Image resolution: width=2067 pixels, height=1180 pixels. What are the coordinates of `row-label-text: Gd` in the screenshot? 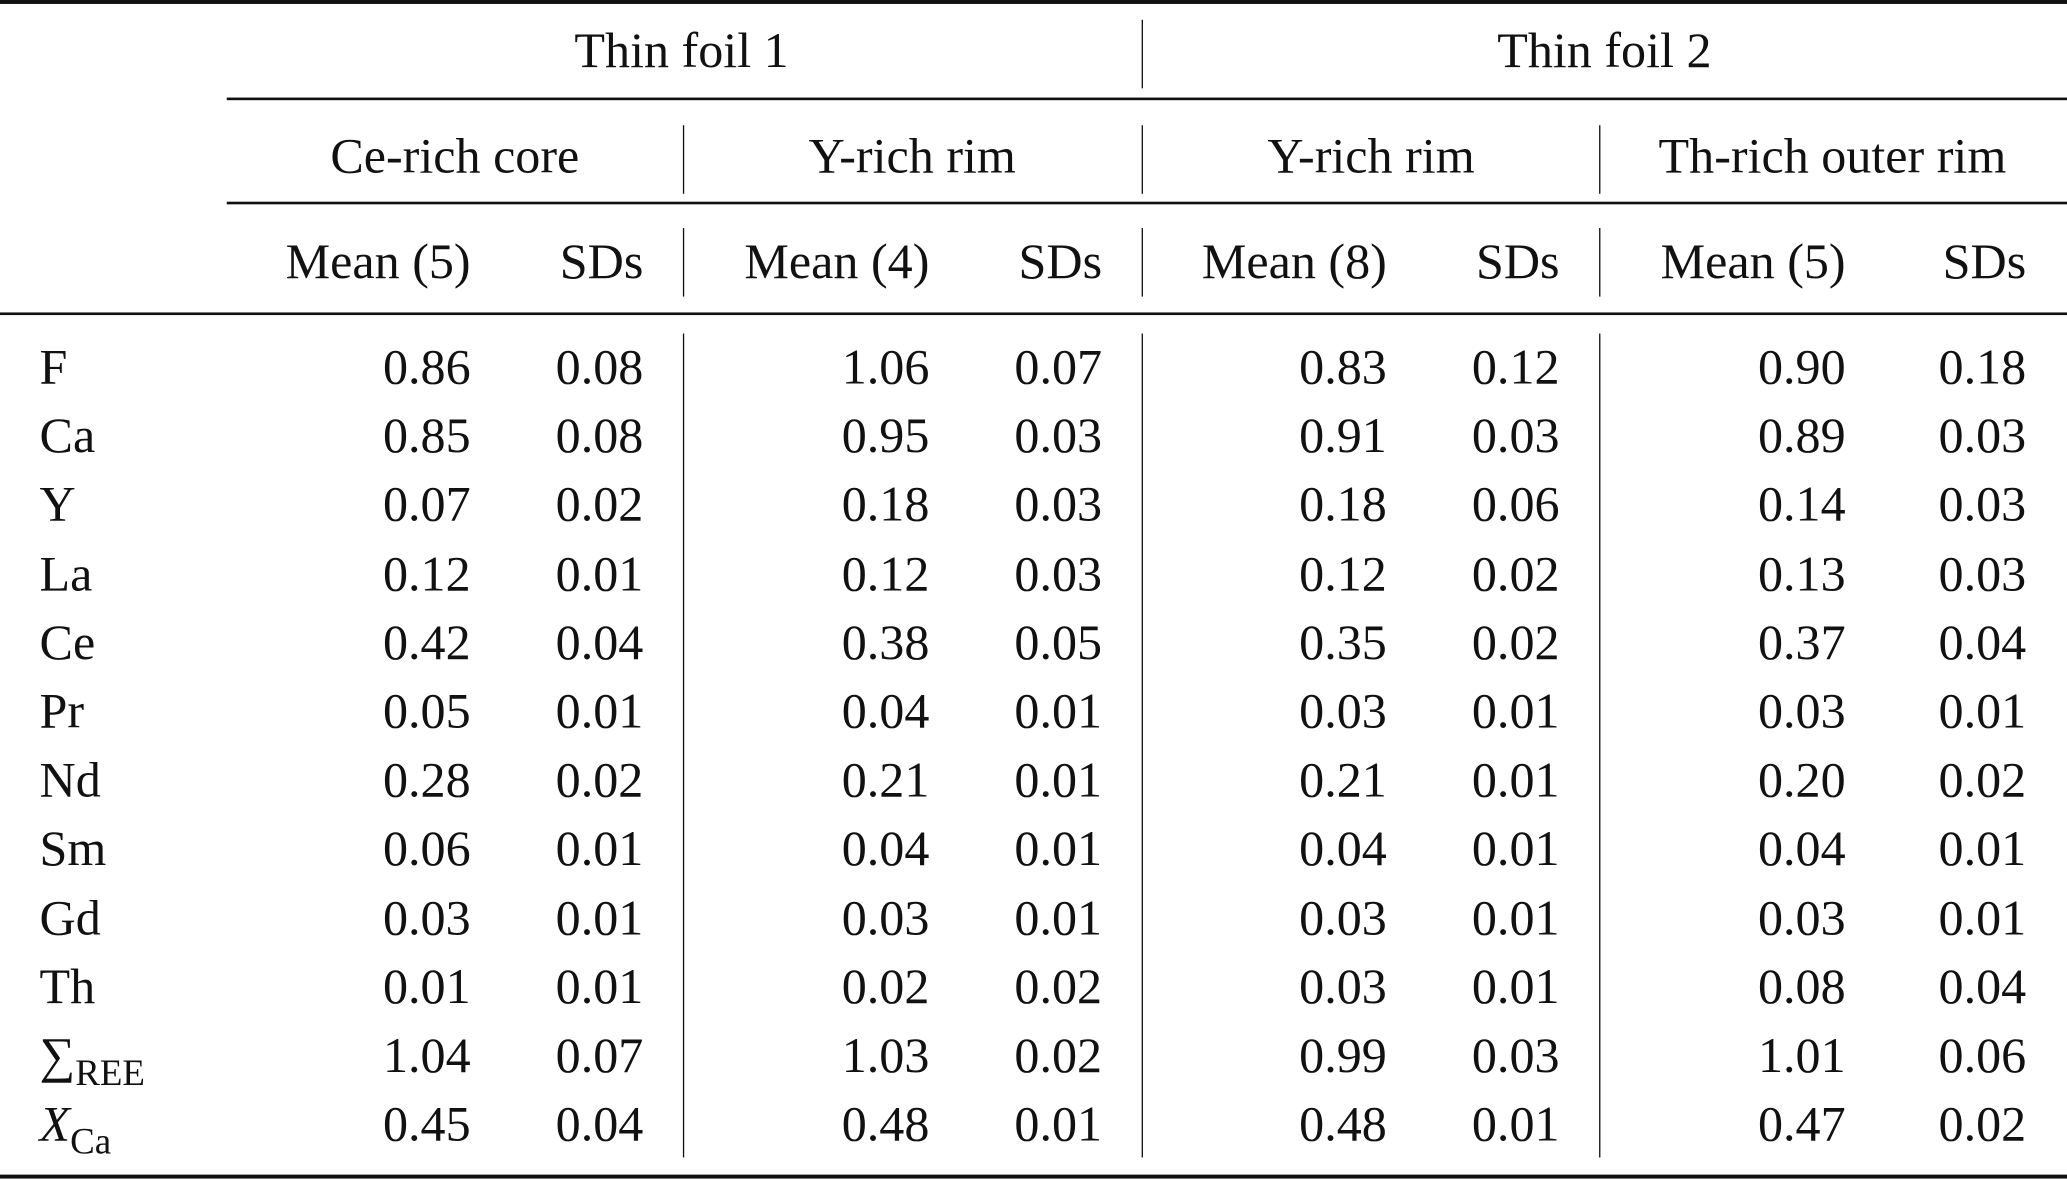 It's located at (70, 918).